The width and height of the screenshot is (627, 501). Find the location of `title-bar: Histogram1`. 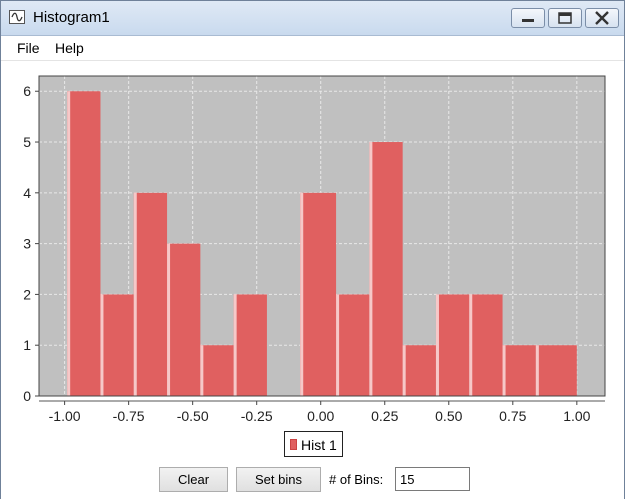

title-bar: Histogram1 is located at coordinates (312, 18).